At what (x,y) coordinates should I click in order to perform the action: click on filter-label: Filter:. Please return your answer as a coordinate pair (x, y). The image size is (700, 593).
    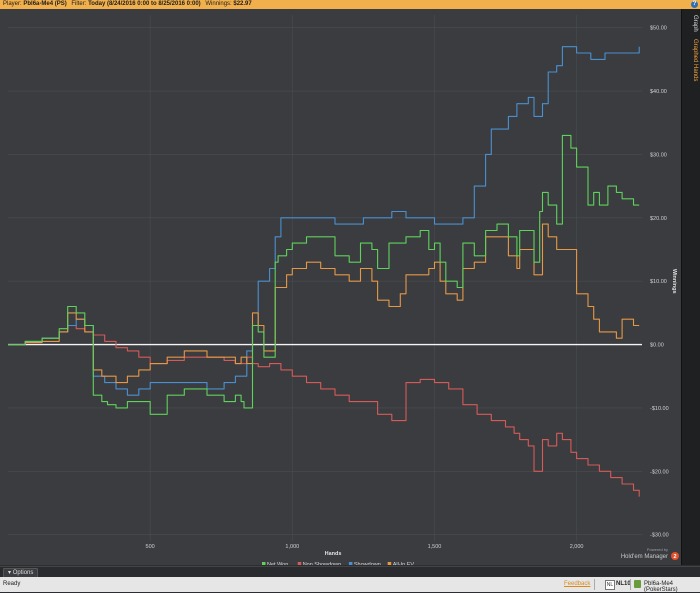
    Looking at the image, I should click on (79, 4).